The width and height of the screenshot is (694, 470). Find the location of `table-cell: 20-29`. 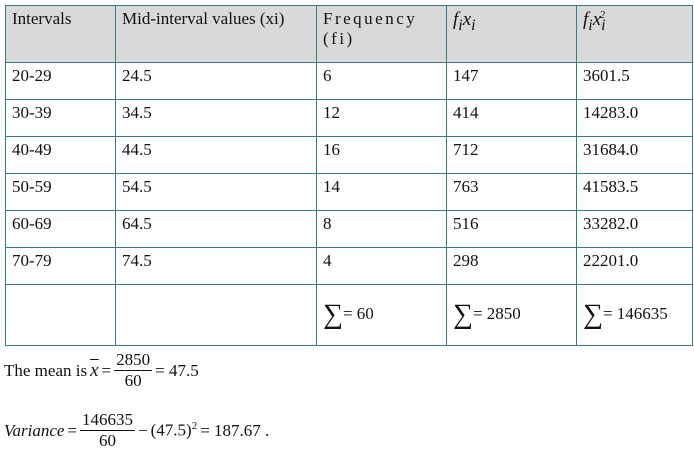

table-cell: 20-29 is located at coordinates (60, 81).